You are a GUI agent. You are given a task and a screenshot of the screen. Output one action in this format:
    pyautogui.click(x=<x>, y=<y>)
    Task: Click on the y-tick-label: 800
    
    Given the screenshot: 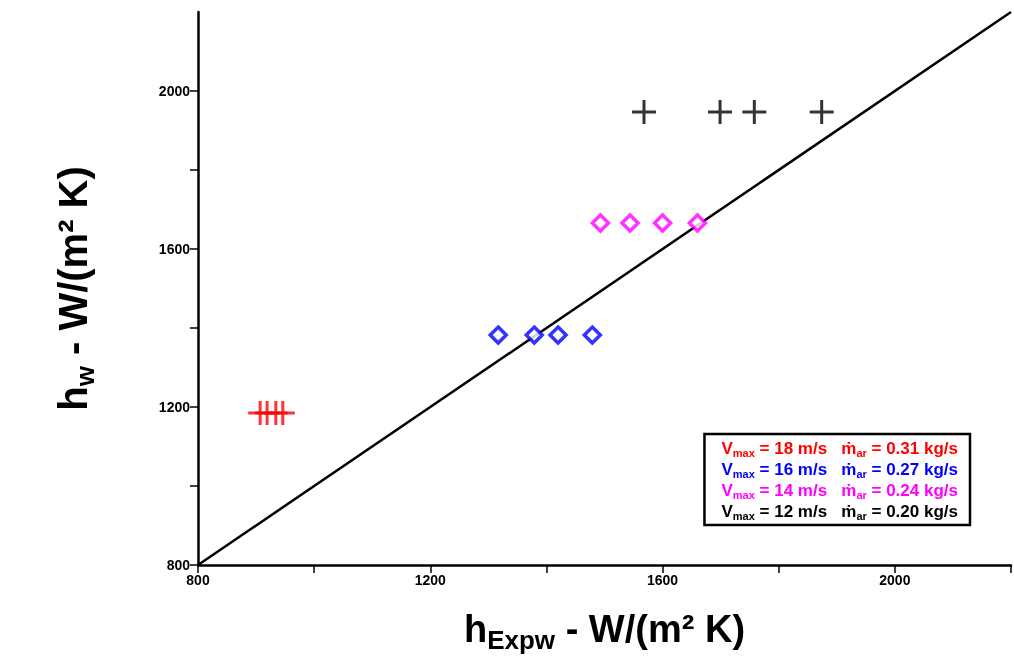 What is the action you would take?
    pyautogui.click(x=178, y=565)
    